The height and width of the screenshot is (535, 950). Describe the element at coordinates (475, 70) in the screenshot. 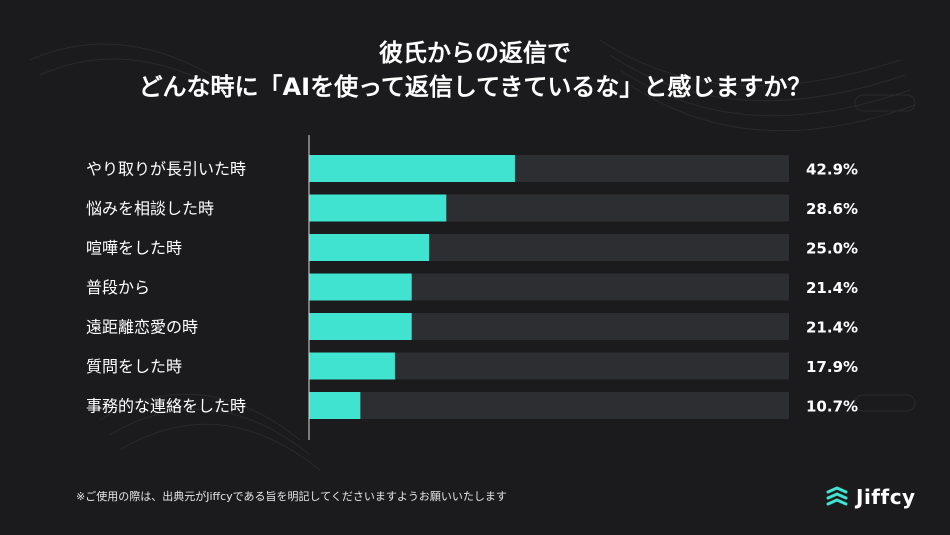

I see `chart-title: 彼氏からの返信で どんな時に「AIを使って返信してきているな」と感じますか？` at that location.